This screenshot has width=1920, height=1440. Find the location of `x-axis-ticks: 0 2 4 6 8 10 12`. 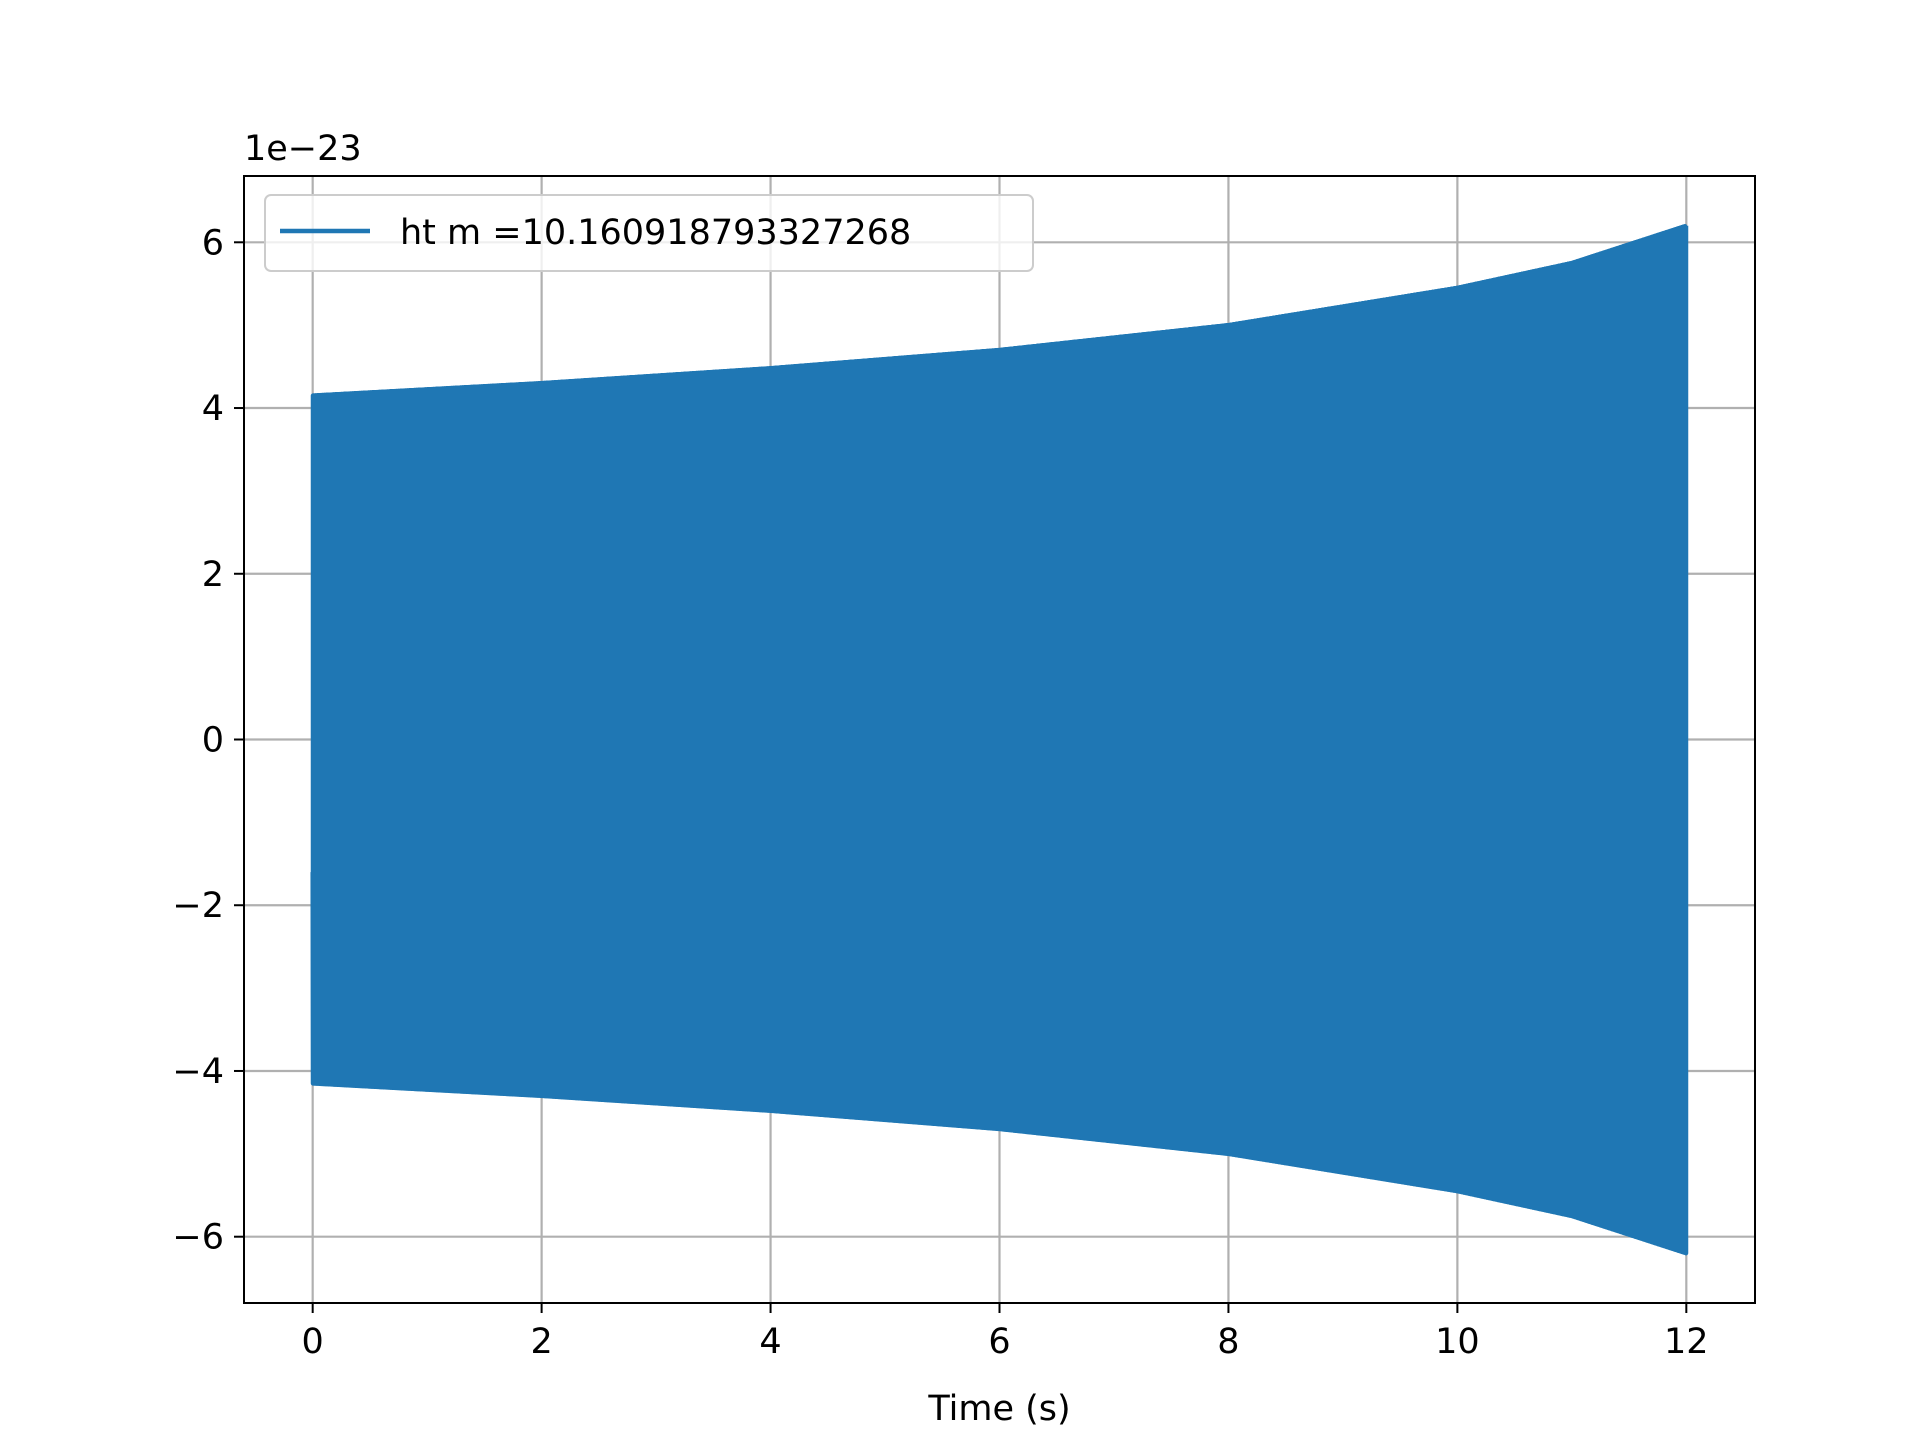

x-axis-ticks: 0 2 4 6 8 10 12 is located at coordinates (1005, 1332).